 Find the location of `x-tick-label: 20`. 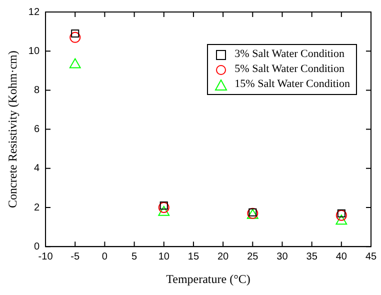

x-tick-label: 20 is located at coordinates (223, 256).